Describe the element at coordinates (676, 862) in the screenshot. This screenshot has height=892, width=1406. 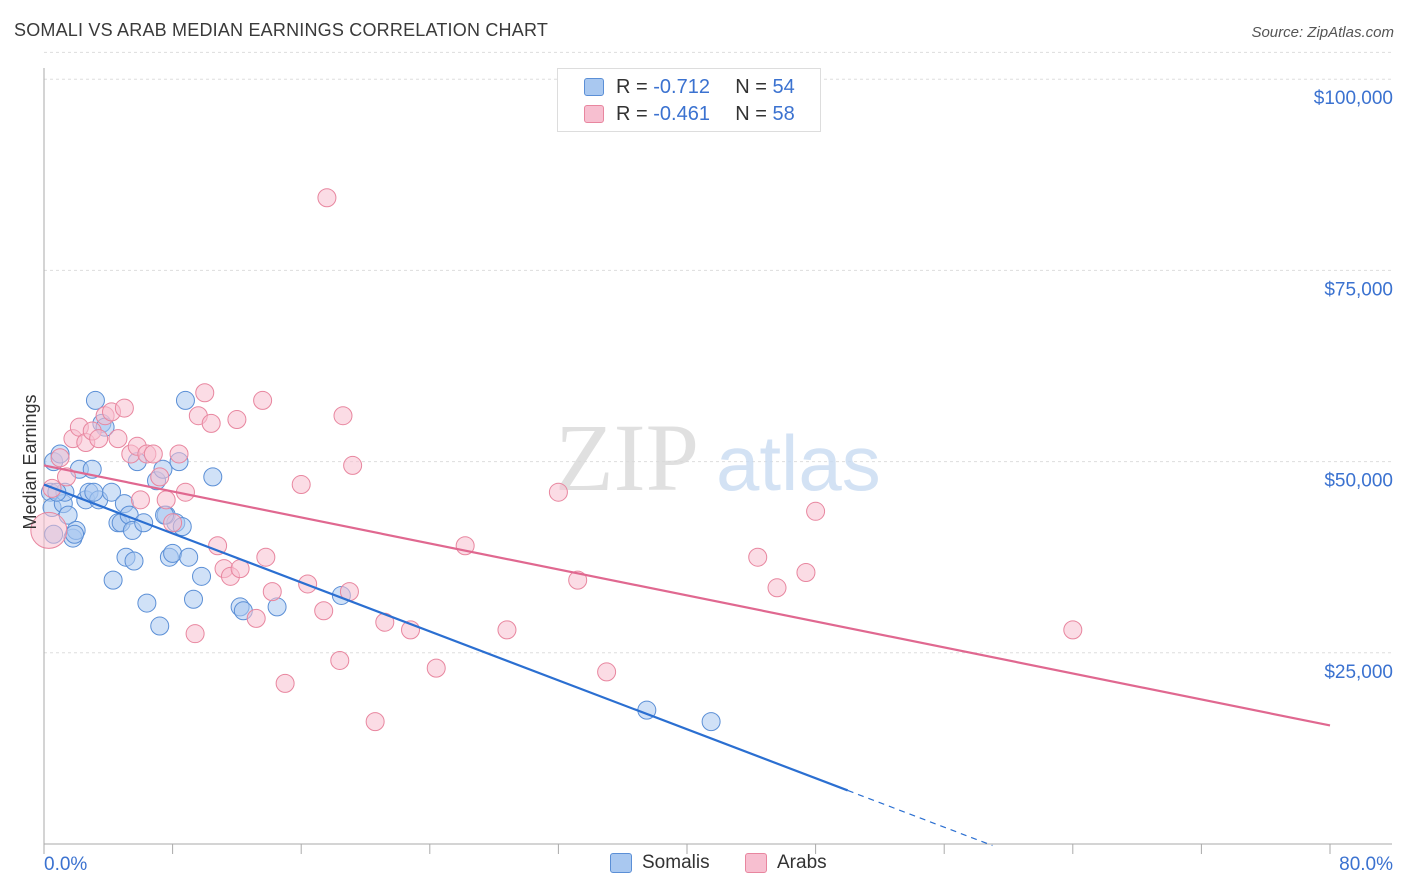
I see `bottom-legend-label: Somalis` at that location.